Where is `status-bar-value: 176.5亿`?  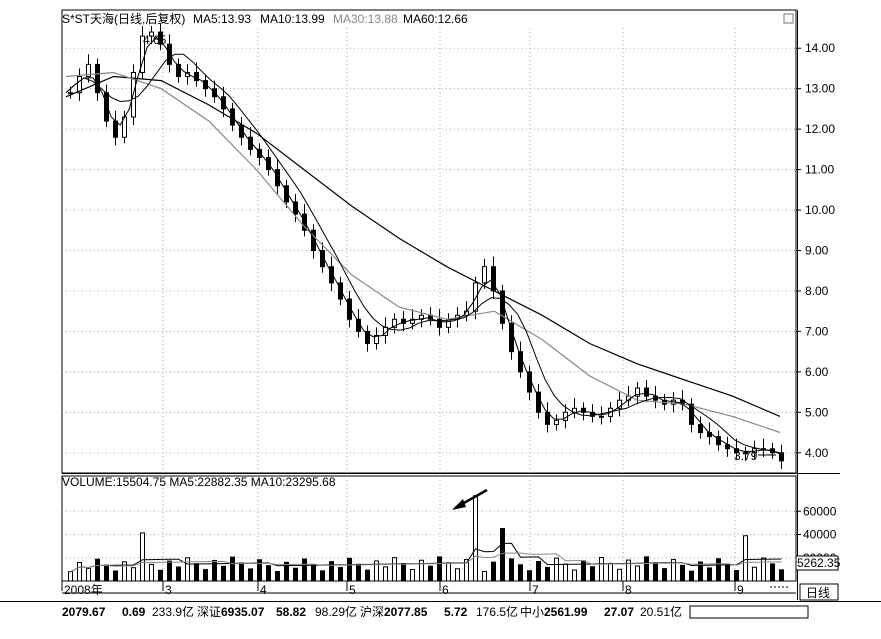
status-bar-value: 176.5亿 is located at coordinates (497, 611).